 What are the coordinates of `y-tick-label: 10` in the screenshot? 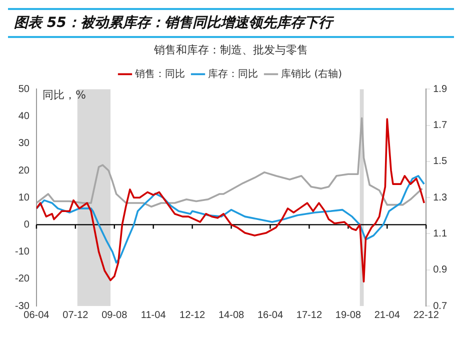 It's located at (24, 198).